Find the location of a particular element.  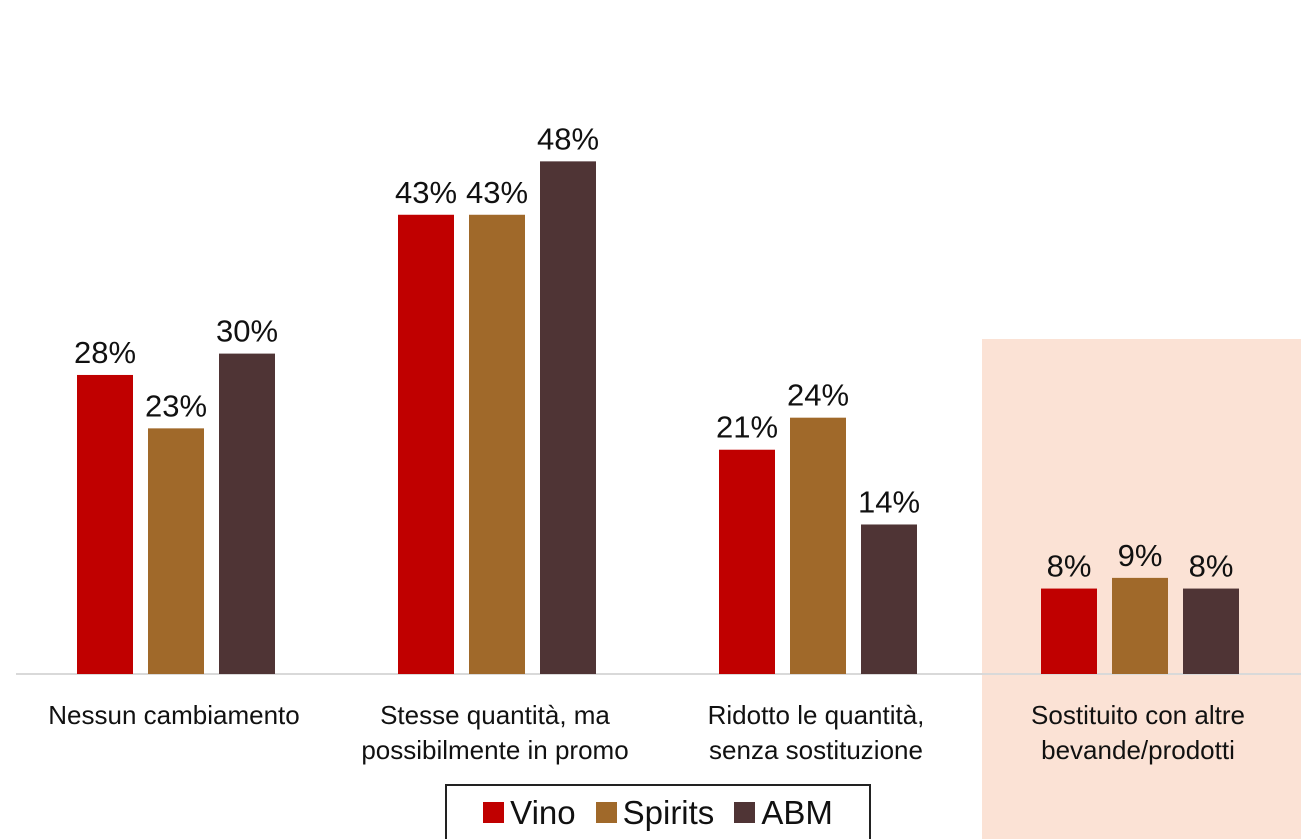

data-label: 24% is located at coordinates (818, 395).